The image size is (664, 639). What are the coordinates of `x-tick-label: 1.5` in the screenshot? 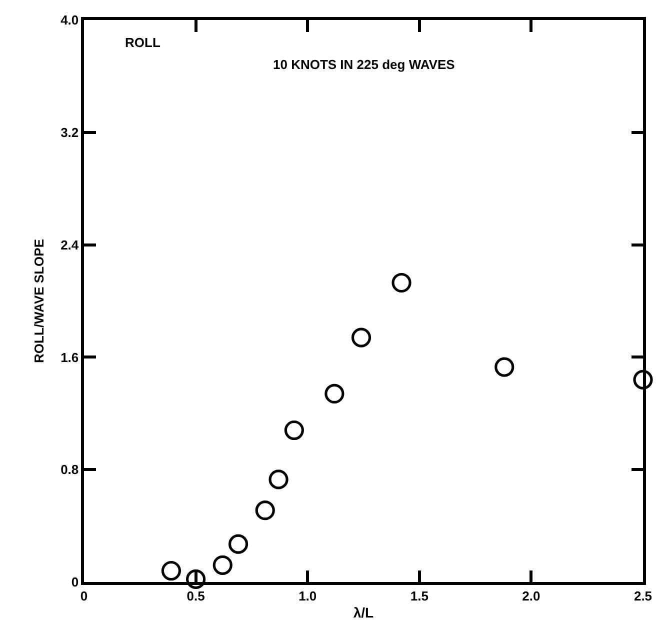 It's located at (419, 596).